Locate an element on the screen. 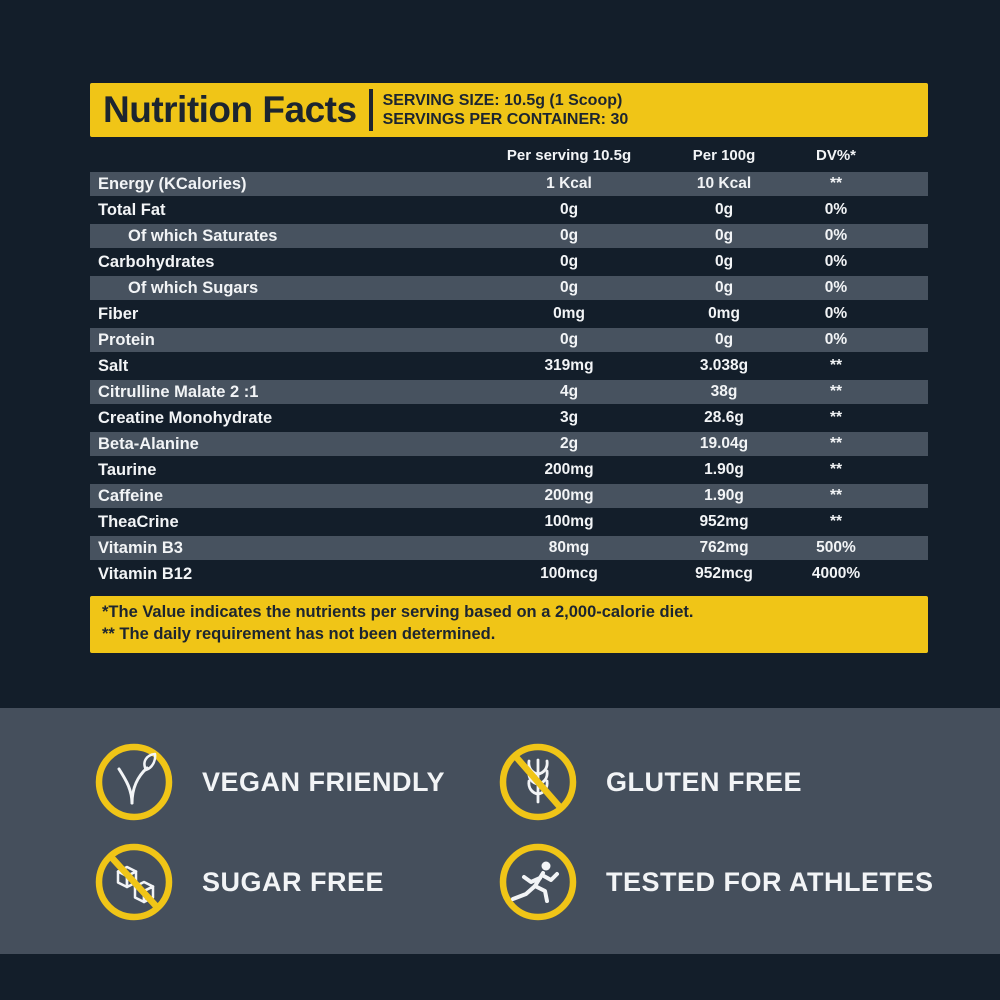 The width and height of the screenshot is (1000, 1000). badge-label-gluten-free: GLUTEN FREE is located at coordinates (704, 781).